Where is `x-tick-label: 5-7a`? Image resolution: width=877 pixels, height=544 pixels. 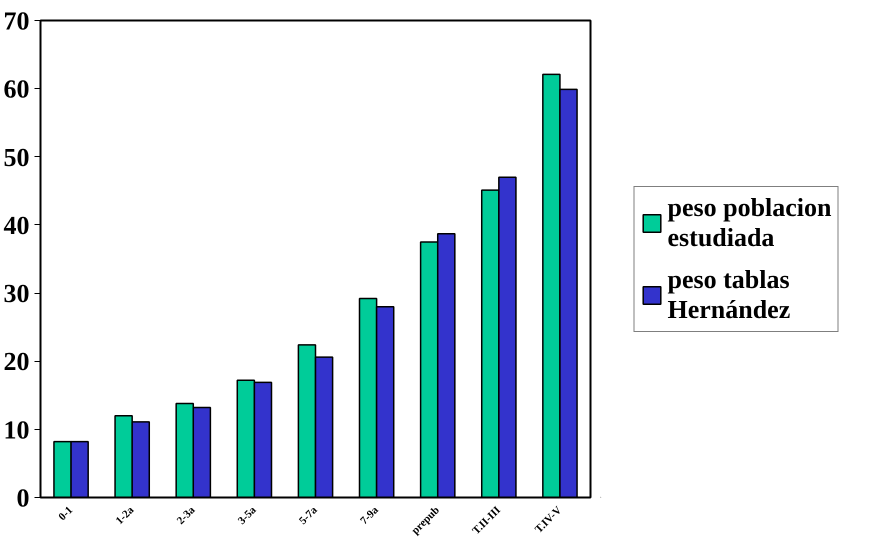 x-tick-label: 5-7a is located at coordinates (308, 515).